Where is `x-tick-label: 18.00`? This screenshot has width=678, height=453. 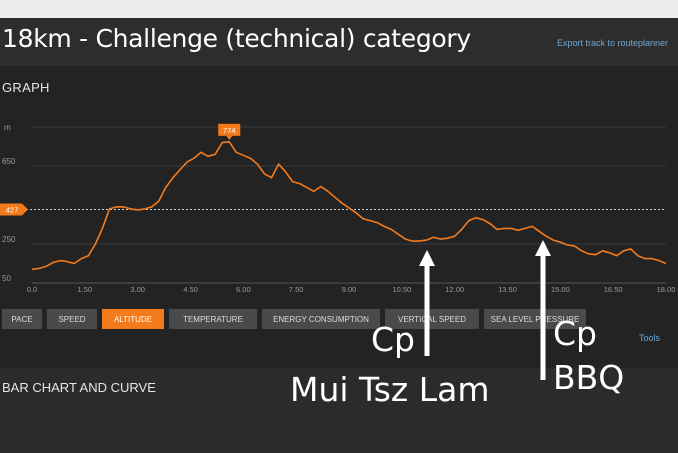 x-tick-label: 18.00 is located at coordinates (666, 289).